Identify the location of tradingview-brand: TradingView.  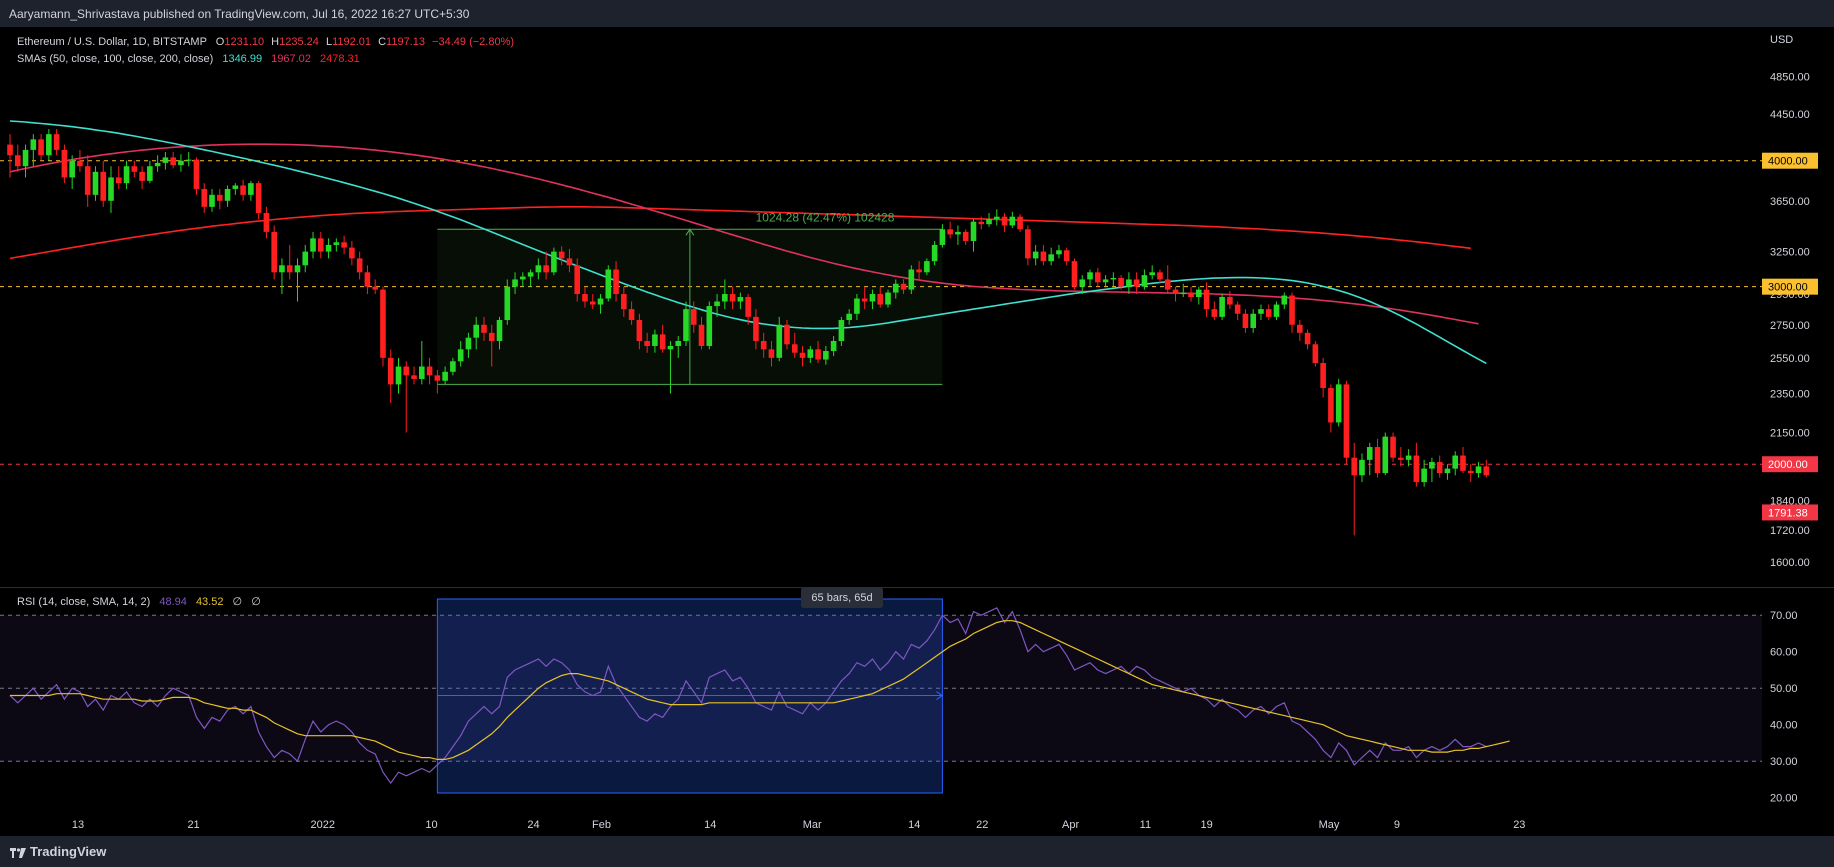
(58, 851).